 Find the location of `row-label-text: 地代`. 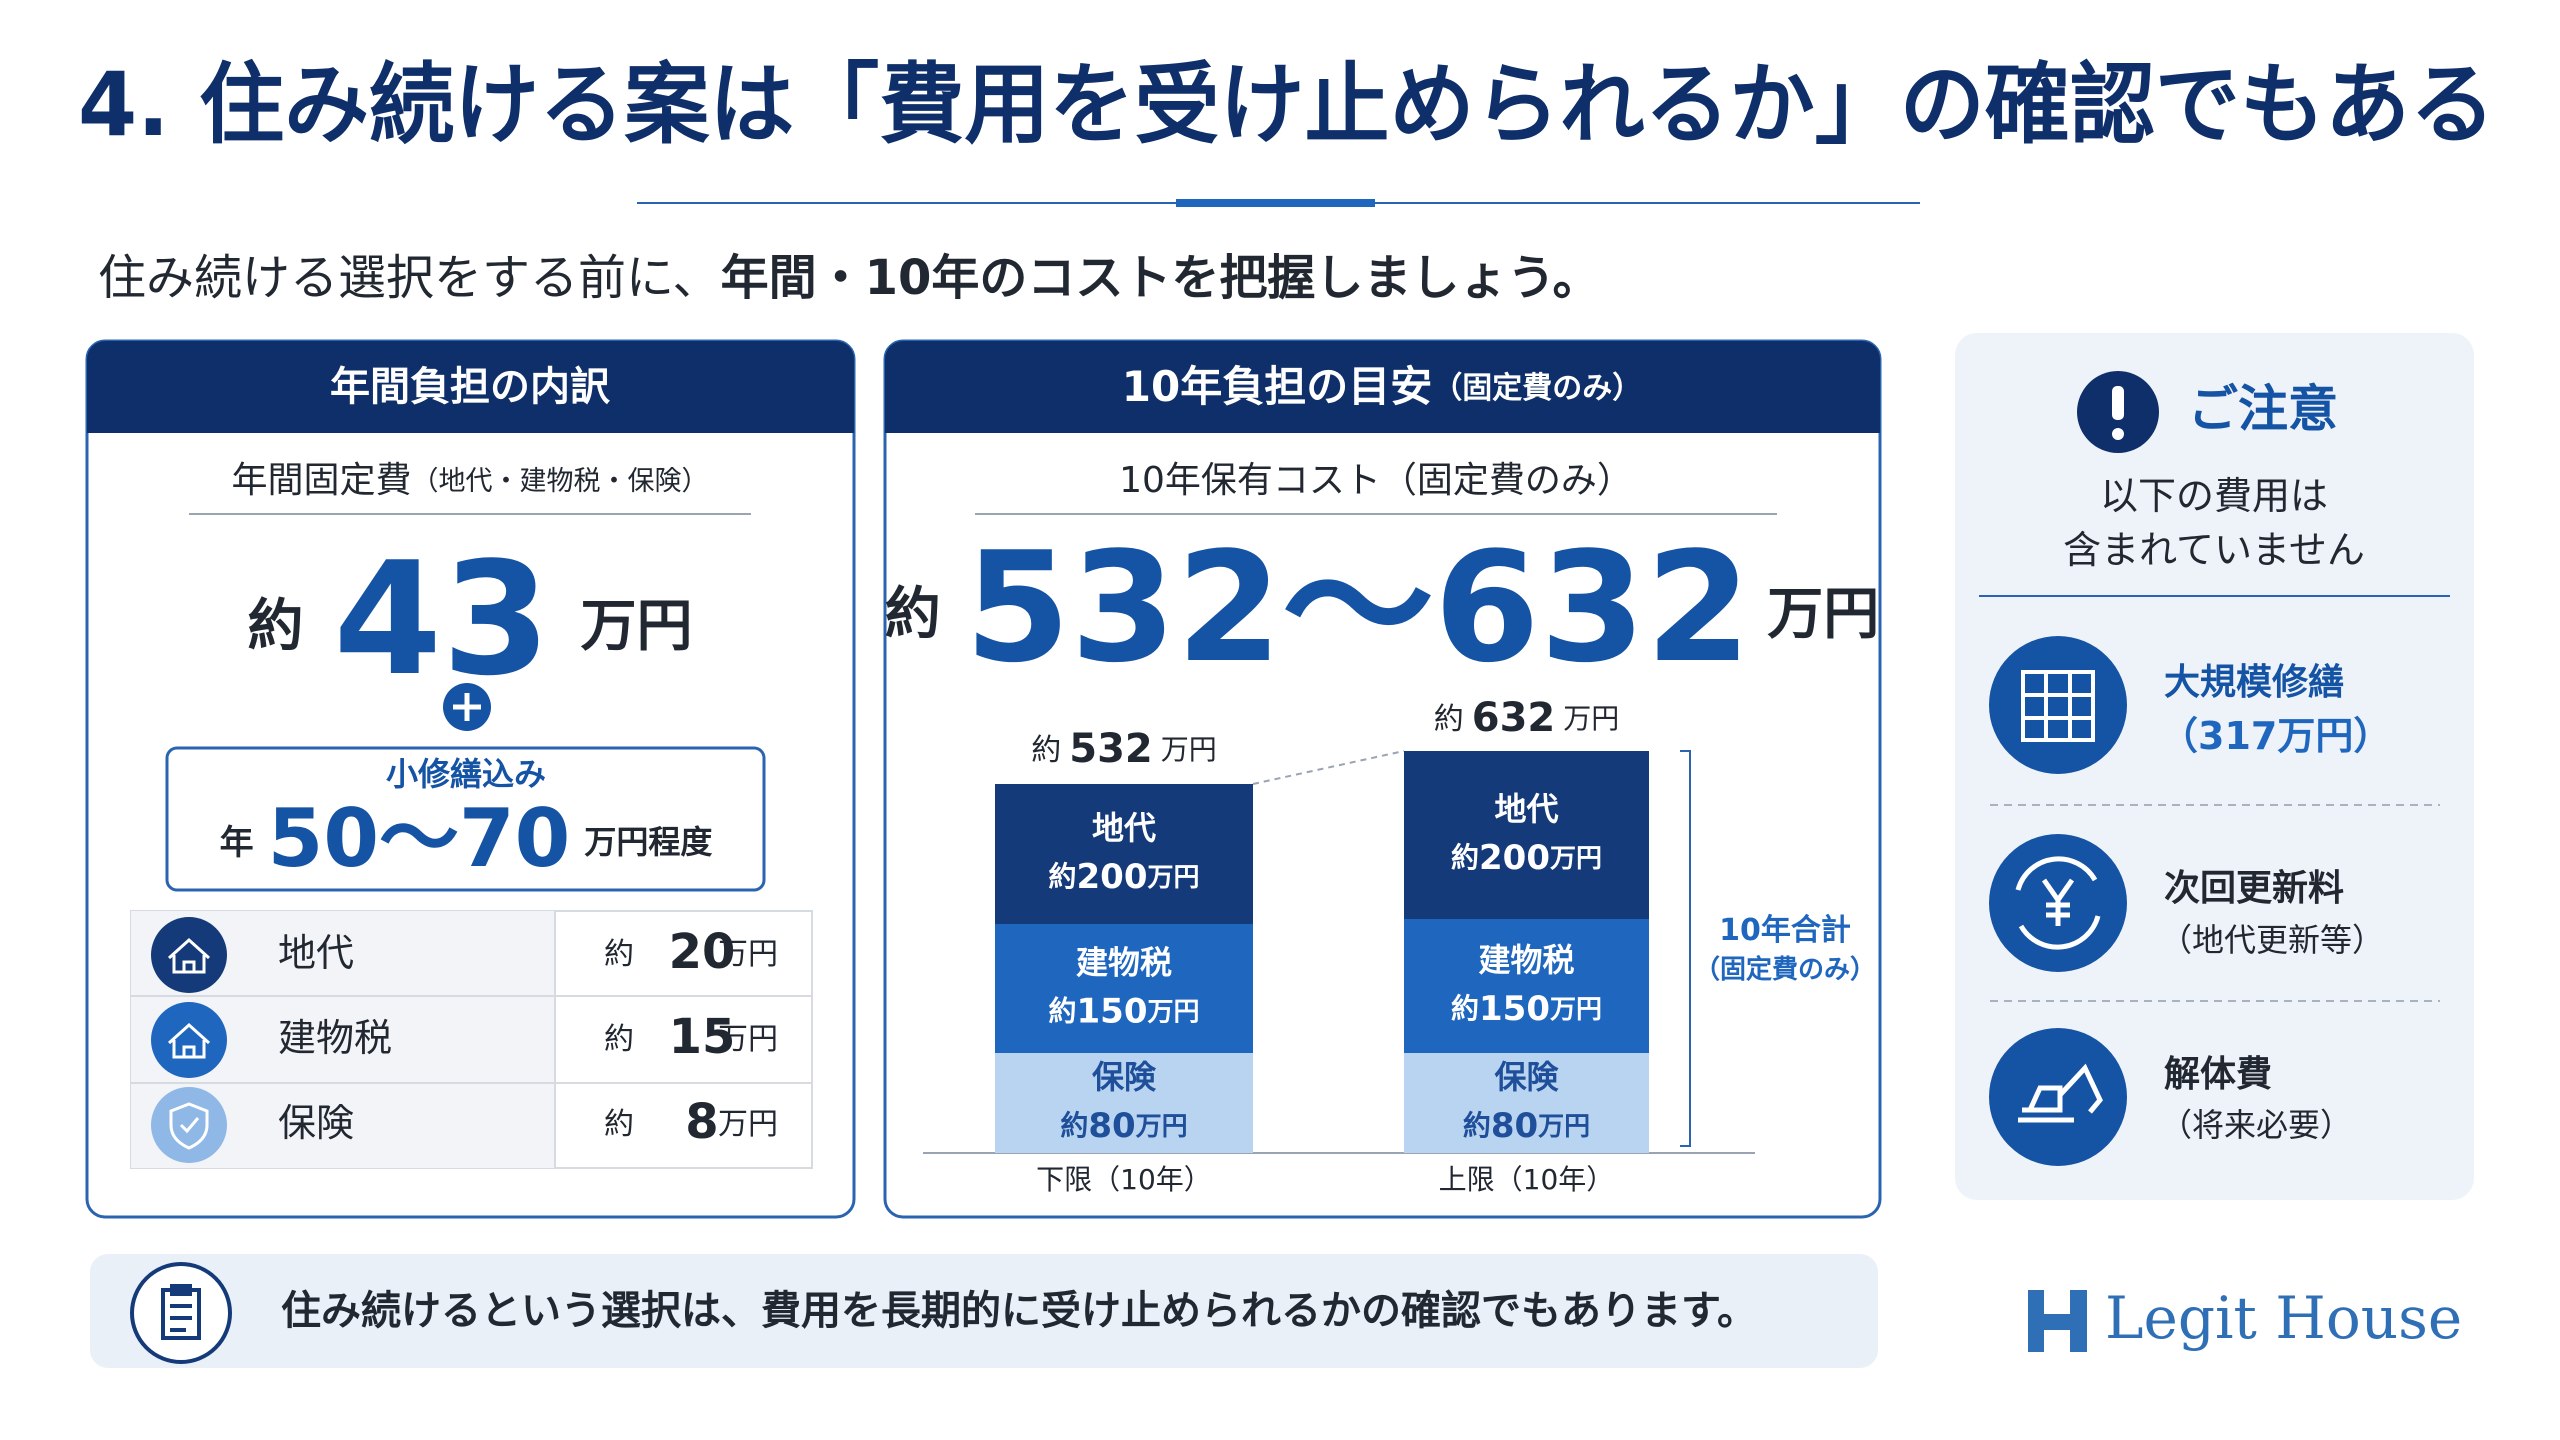

row-label-text: 地代 is located at coordinates (316, 953).